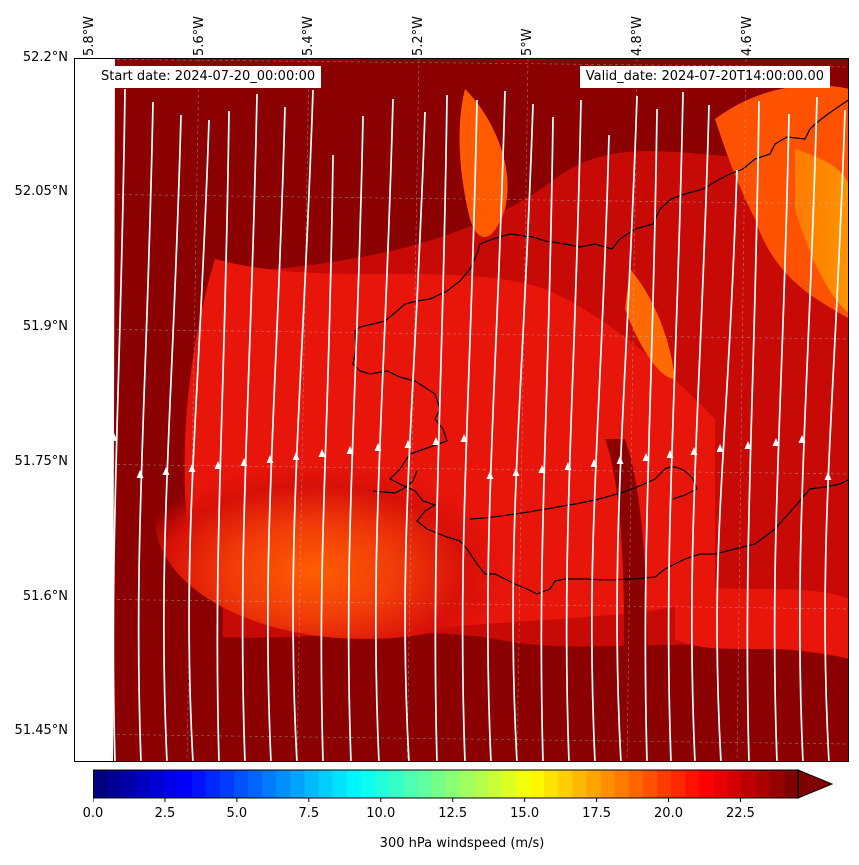  What do you see at coordinates (95, 410) in the screenshot?
I see `projection-gap` at bounding box center [95, 410].